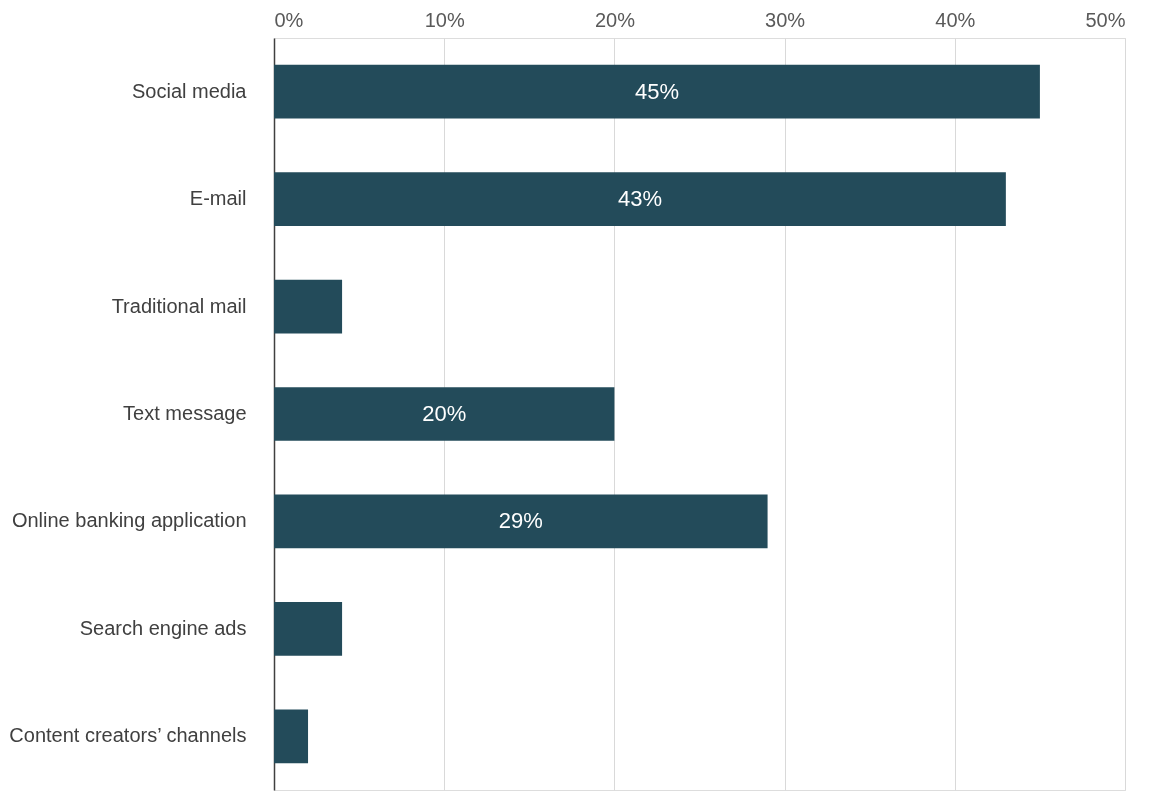  What do you see at coordinates (129, 520) in the screenshot?
I see `y-tick-label: Online banking application` at bounding box center [129, 520].